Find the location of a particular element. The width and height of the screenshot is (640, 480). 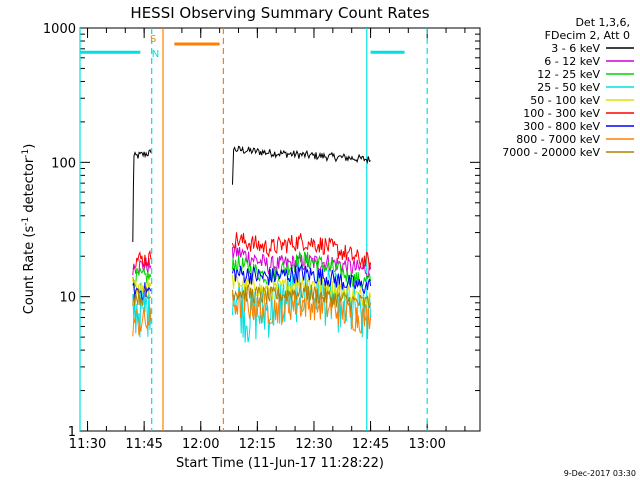

legend-entry-label: 800 - 7000 keV is located at coordinates (558, 139).